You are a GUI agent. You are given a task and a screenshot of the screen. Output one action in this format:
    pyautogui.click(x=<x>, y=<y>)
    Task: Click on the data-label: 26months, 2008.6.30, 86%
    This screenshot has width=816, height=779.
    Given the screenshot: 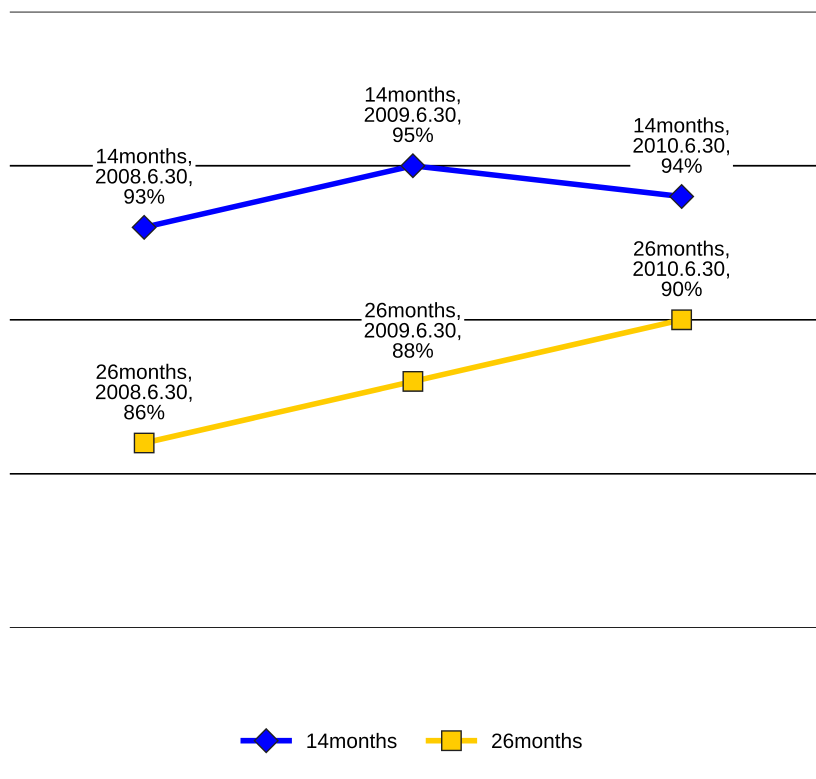 What is the action you would take?
    pyautogui.click(x=144, y=392)
    